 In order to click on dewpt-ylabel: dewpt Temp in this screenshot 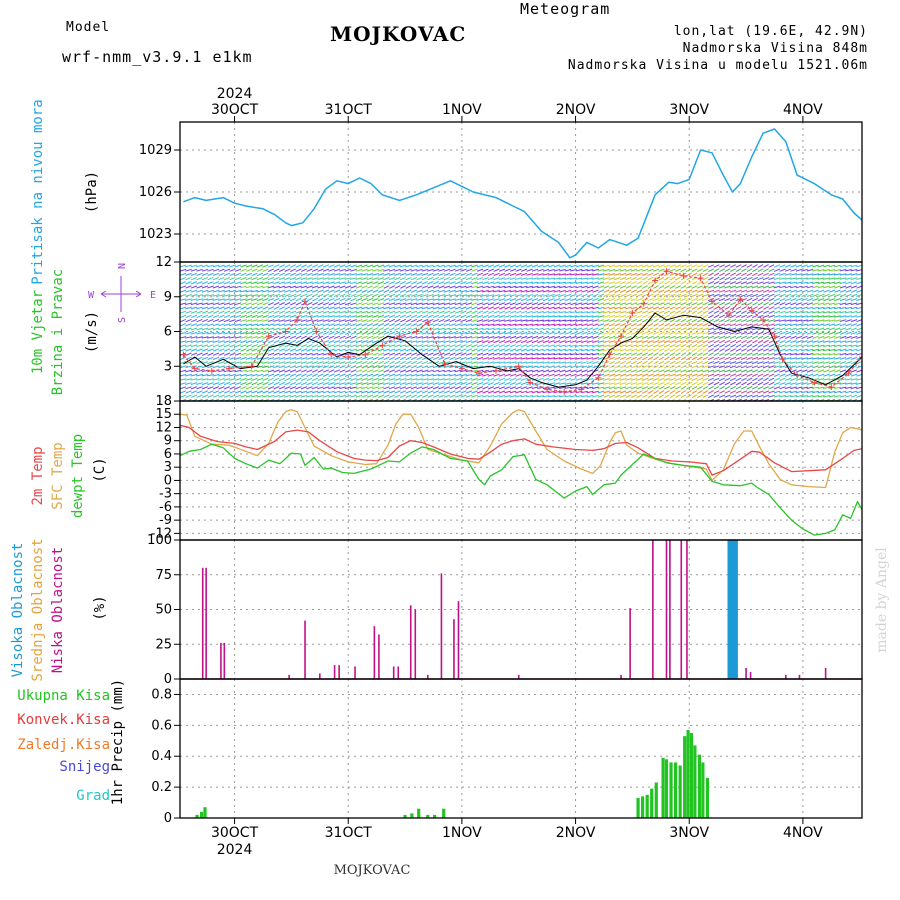, I will do `click(78, 476)`.